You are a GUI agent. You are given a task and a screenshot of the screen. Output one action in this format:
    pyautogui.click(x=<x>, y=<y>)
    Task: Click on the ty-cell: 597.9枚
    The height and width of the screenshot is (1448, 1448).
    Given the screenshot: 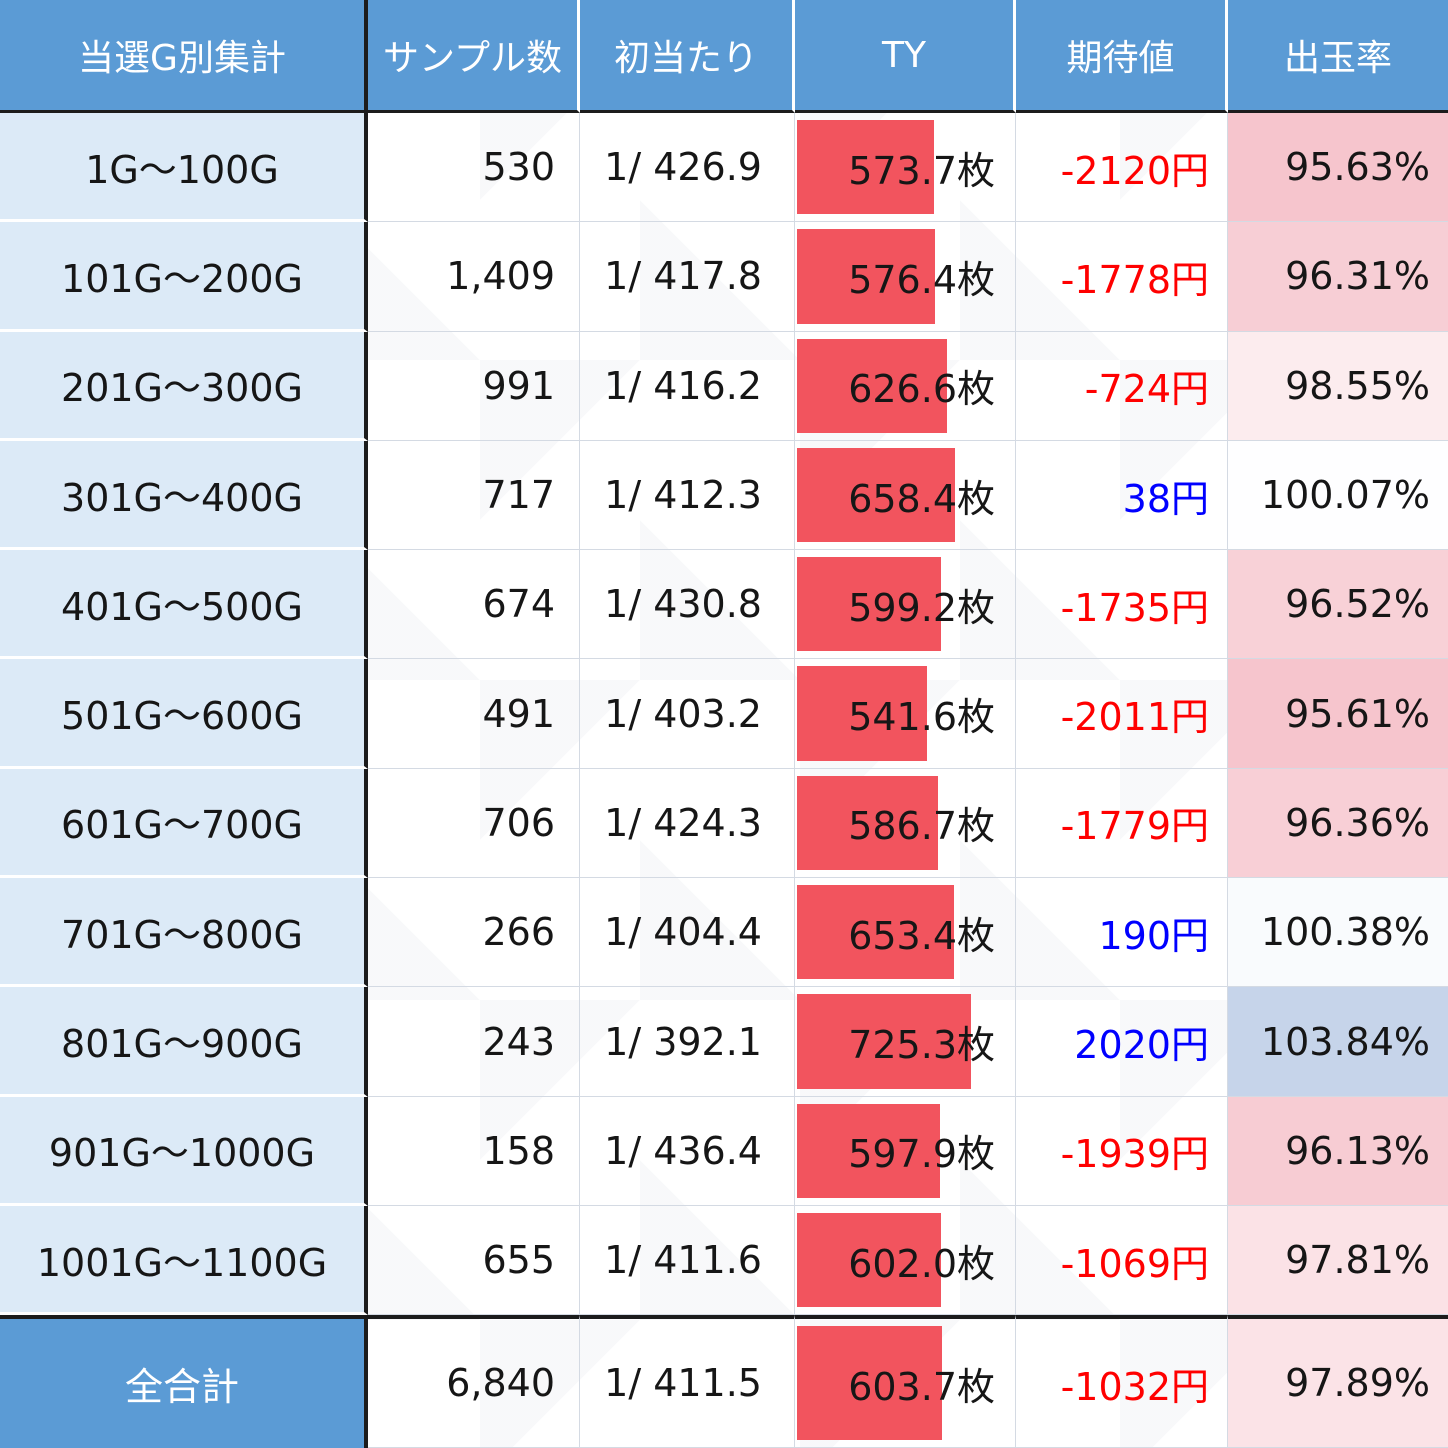 What is the action you would take?
    pyautogui.click(x=905, y=1151)
    